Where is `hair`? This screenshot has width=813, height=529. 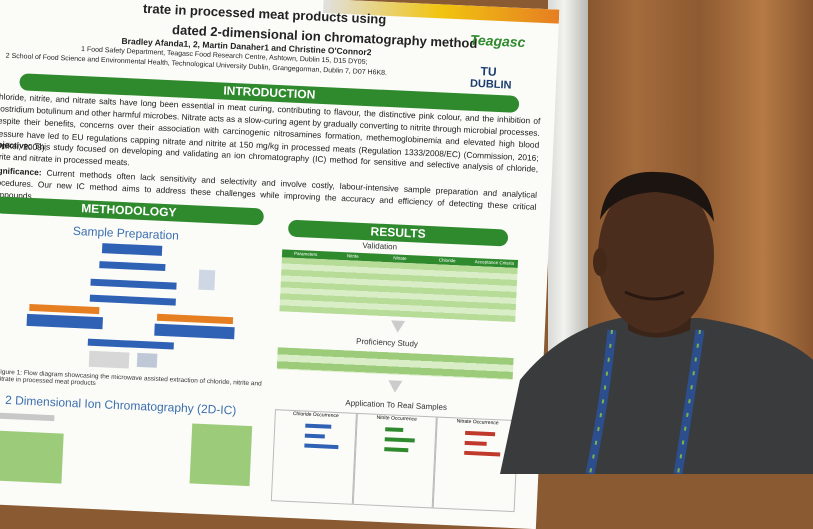
hair is located at coordinates (657, 196).